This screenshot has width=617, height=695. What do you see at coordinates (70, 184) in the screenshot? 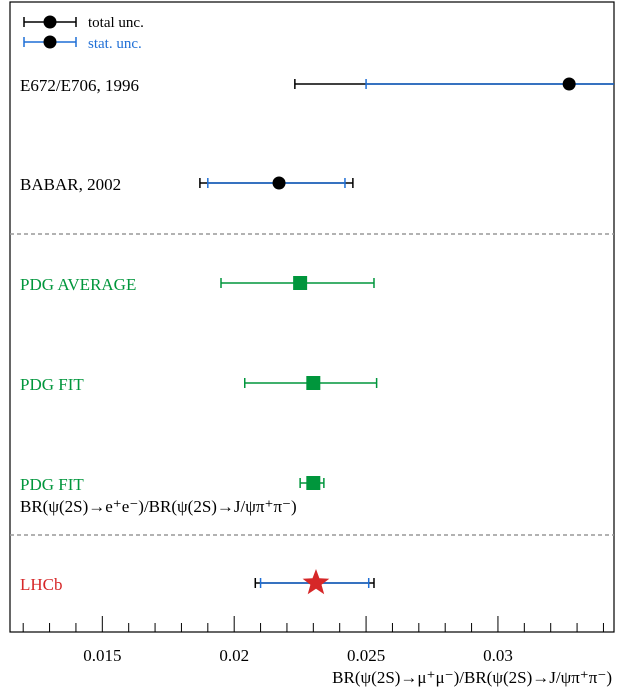
I see `measurement-label: BABAR, 2002` at bounding box center [70, 184].